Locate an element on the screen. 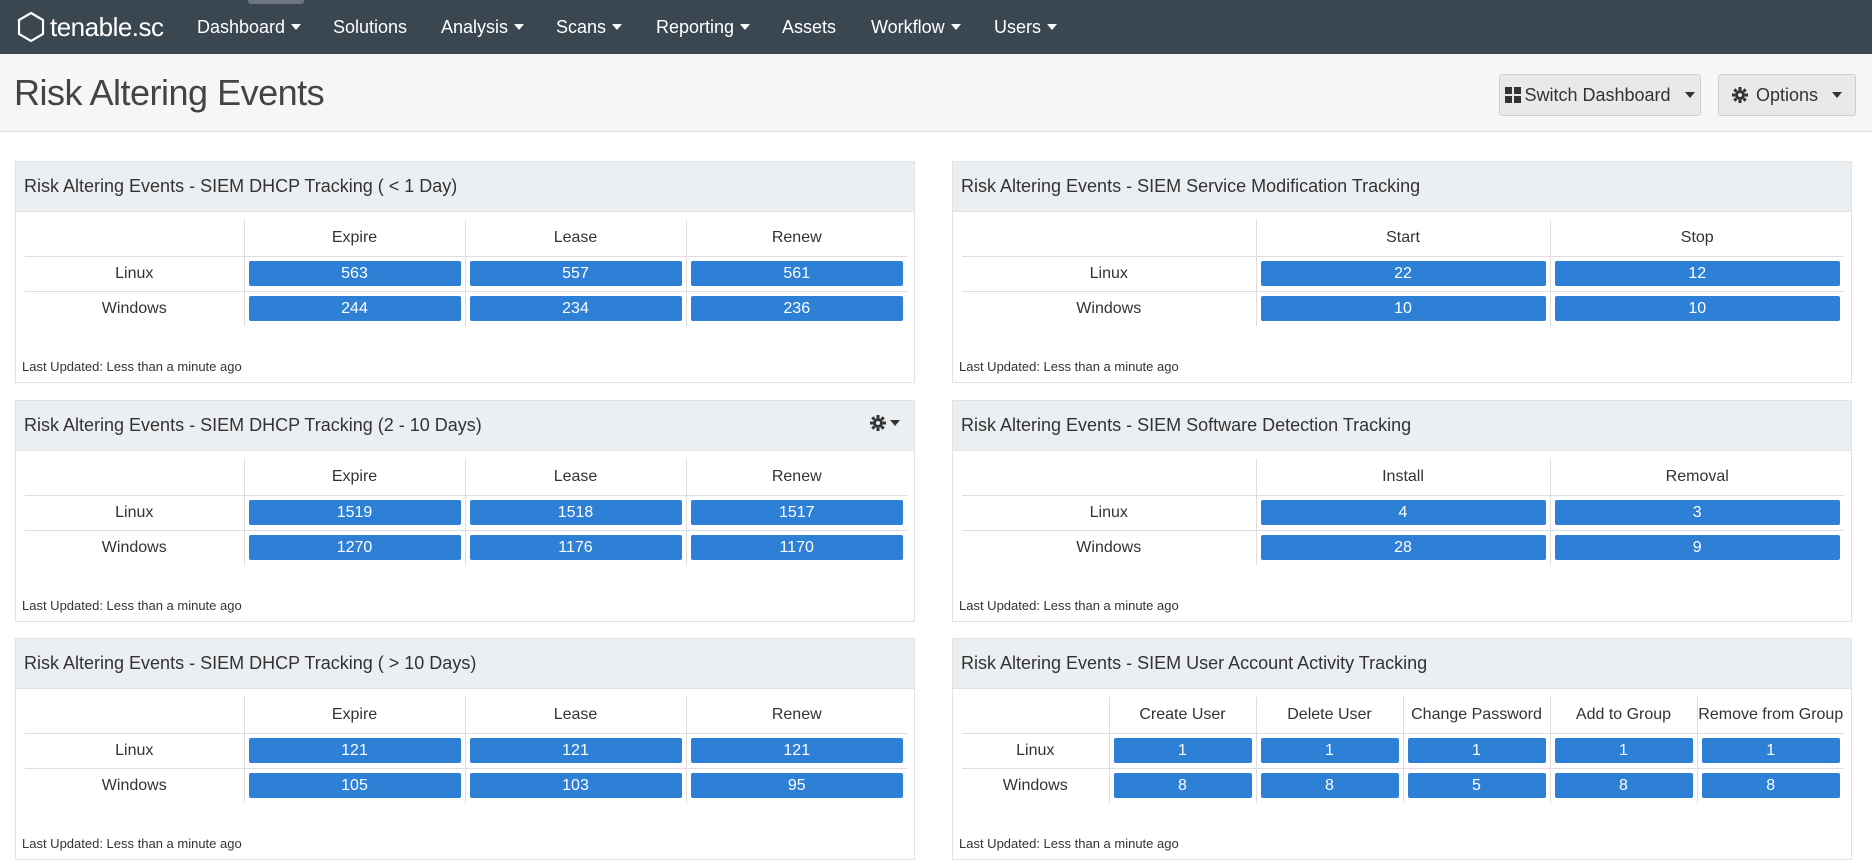 The image size is (1872, 868). matrix-table: Install Removal Linux 4 3 Windows 28 9 is located at coordinates (1403, 512).